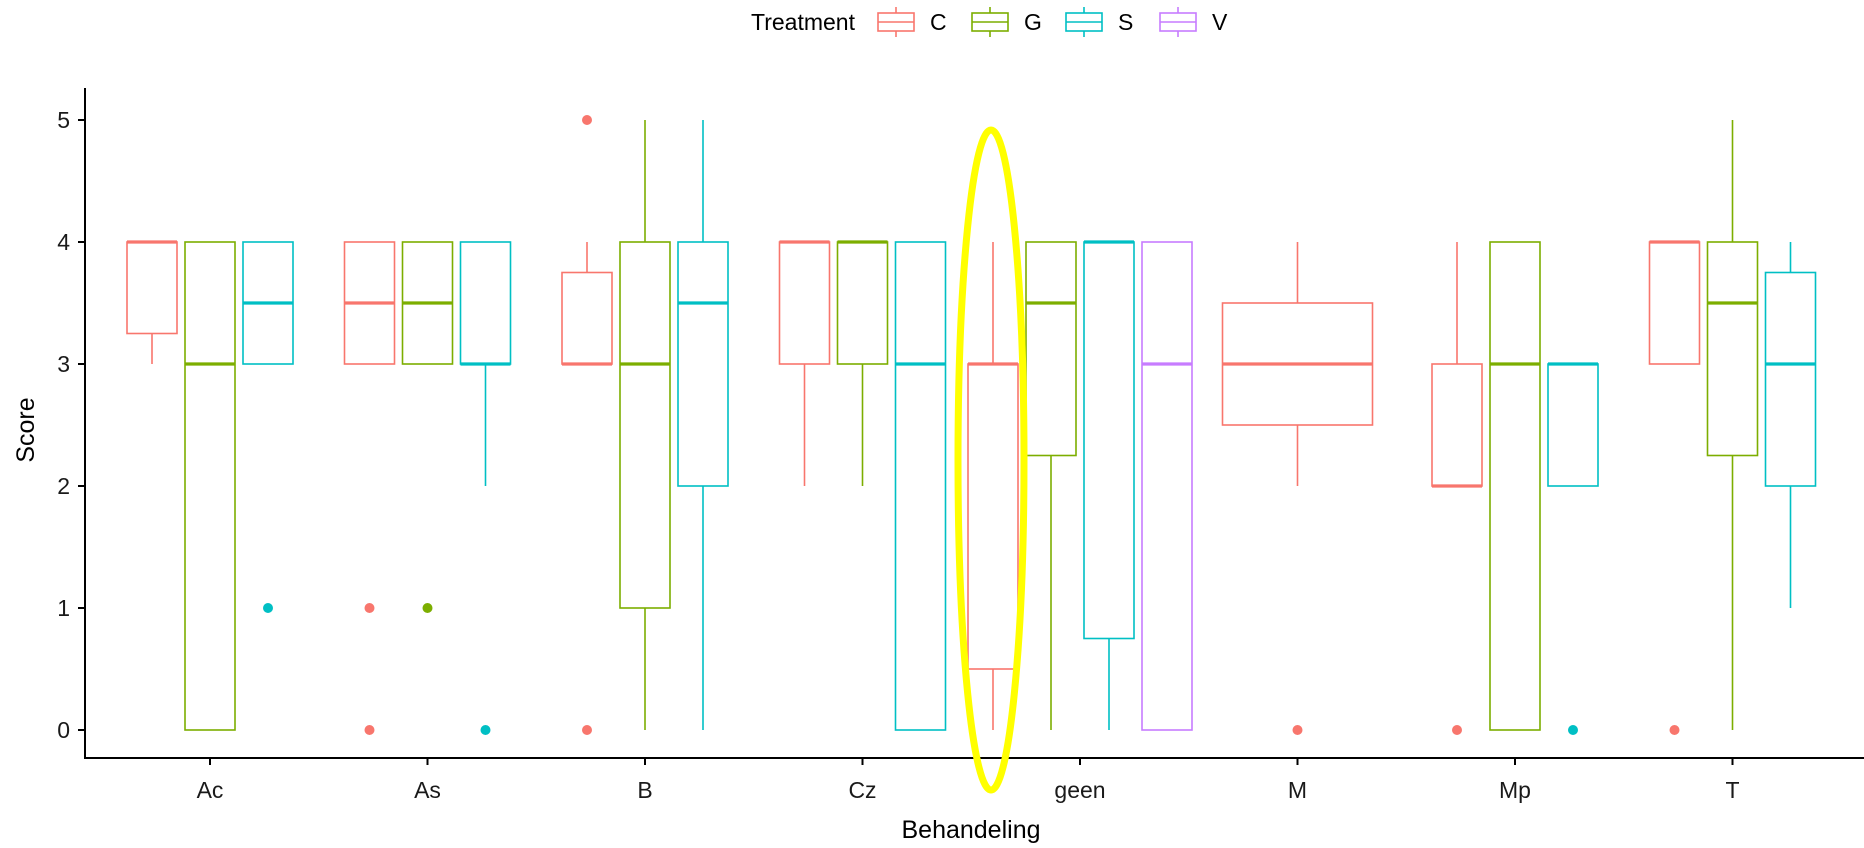 This screenshot has height=848, width=1864. I want to click on box-Cz-C, so click(804, 363).